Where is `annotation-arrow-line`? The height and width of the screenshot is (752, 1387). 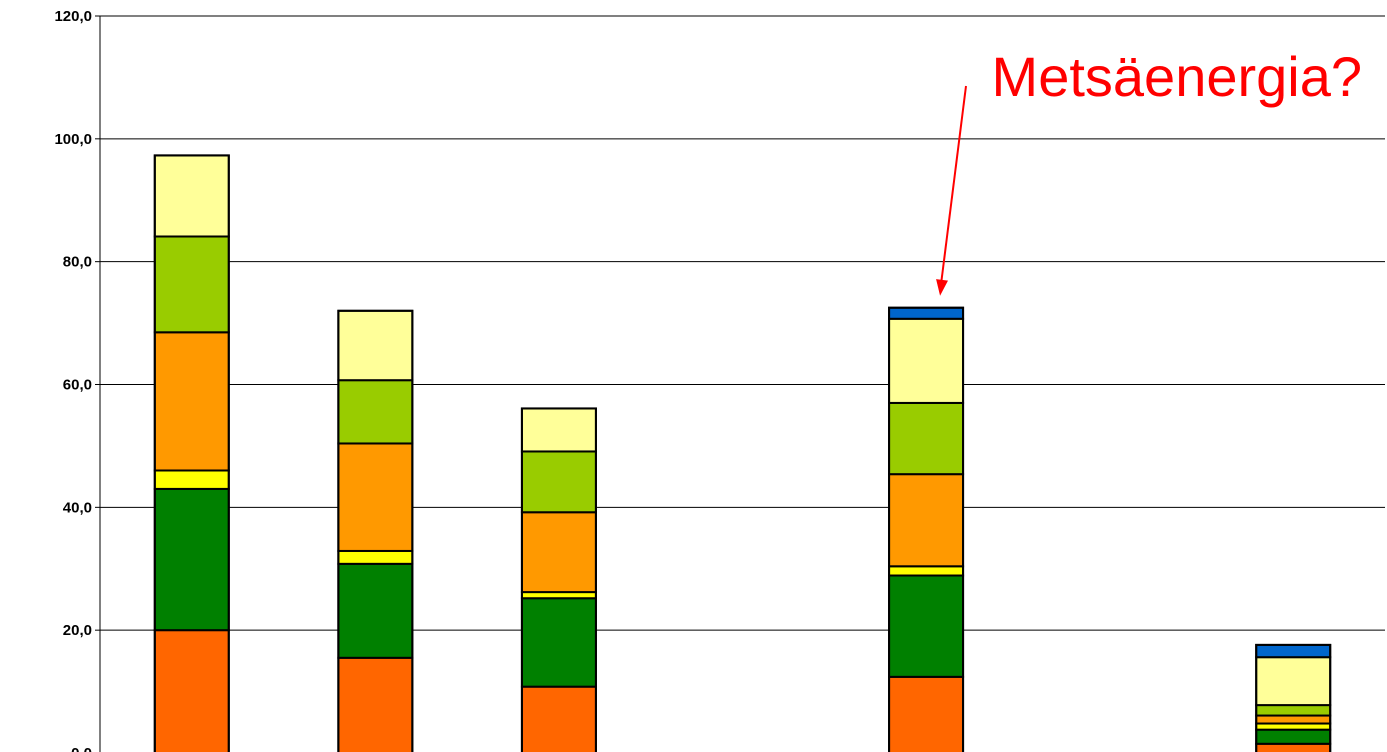
annotation-arrow-line is located at coordinates (953, 188).